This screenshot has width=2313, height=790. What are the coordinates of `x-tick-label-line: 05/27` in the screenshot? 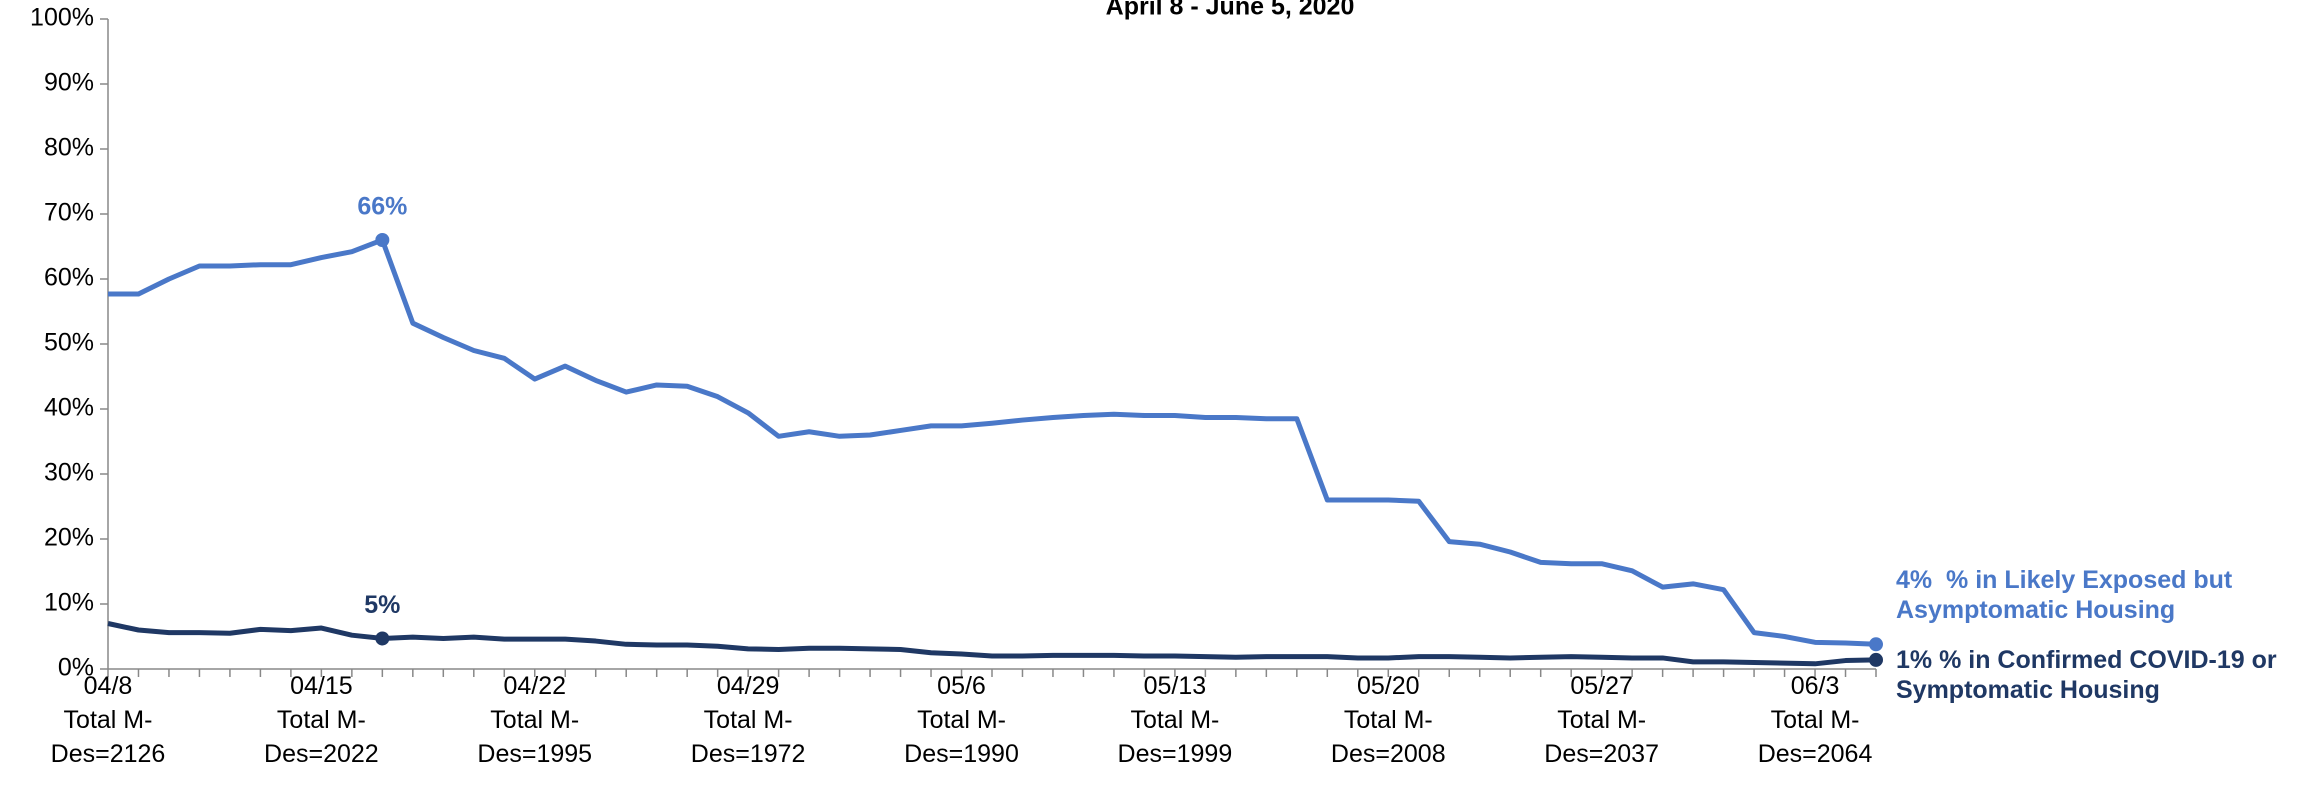 It's located at (1601, 686).